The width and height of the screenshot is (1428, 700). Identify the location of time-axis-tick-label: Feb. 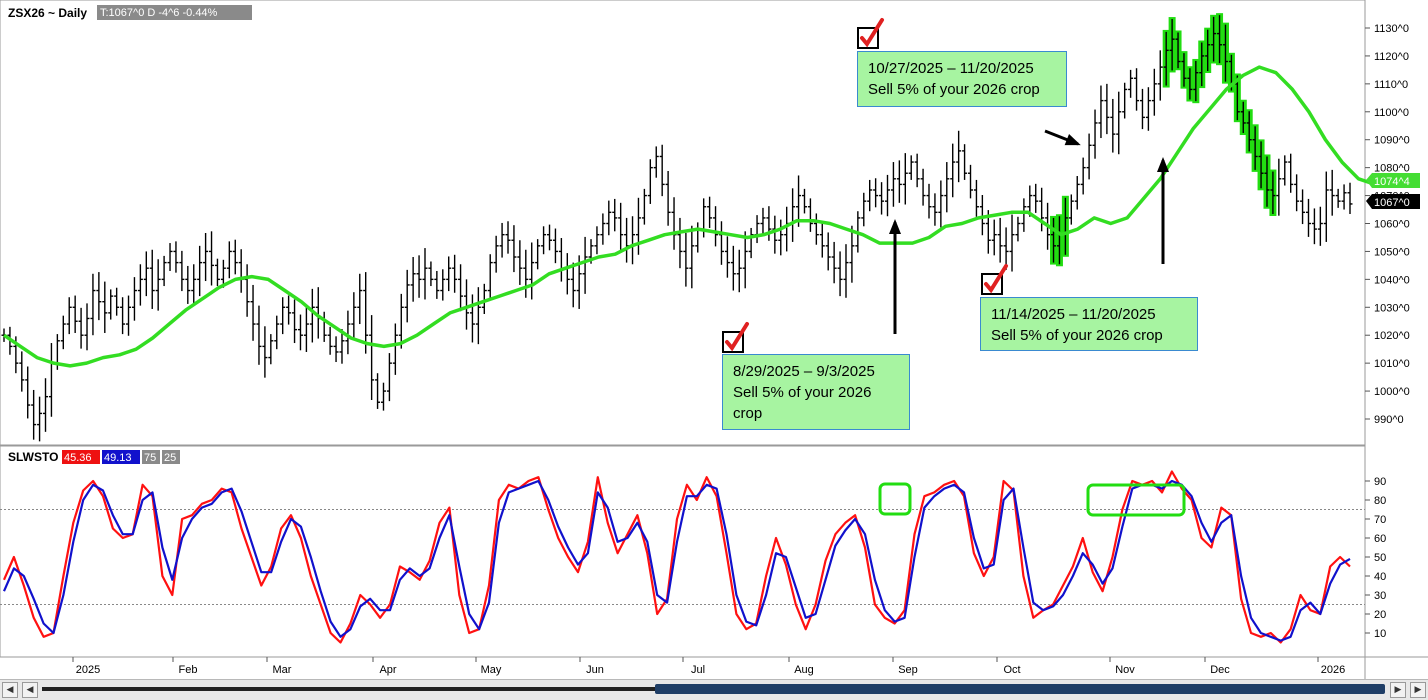
(188, 670).